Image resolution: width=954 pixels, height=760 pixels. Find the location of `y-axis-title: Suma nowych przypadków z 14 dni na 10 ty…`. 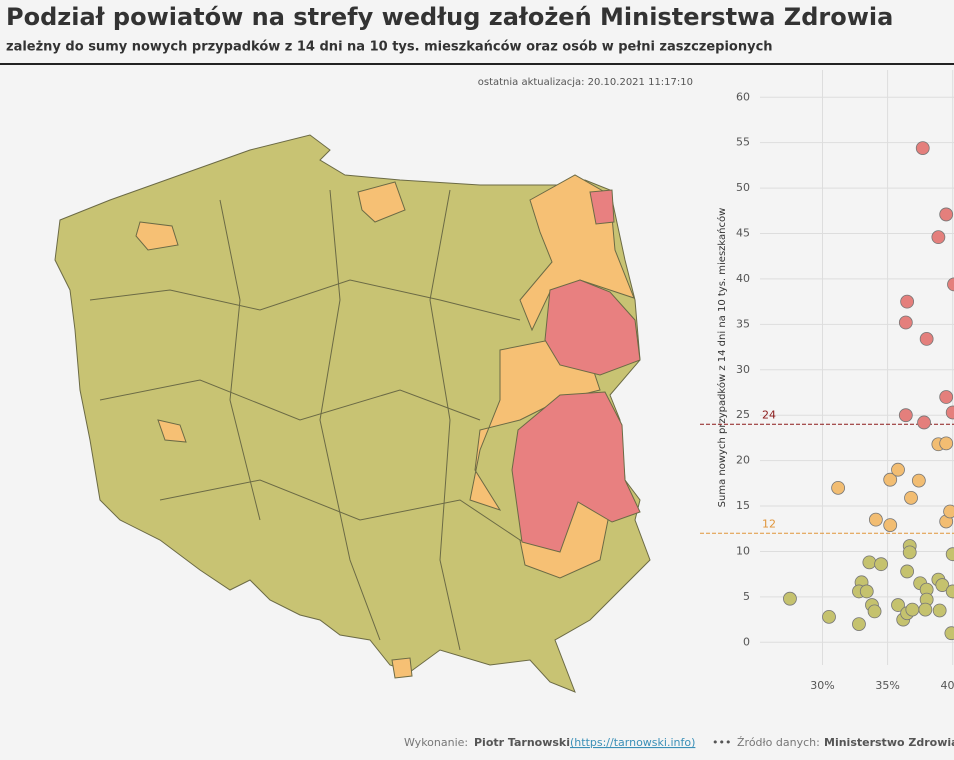

y-axis-title: Suma nowych przypadków z 14 dni na 10 ty… is located at coordinates (722, 358).